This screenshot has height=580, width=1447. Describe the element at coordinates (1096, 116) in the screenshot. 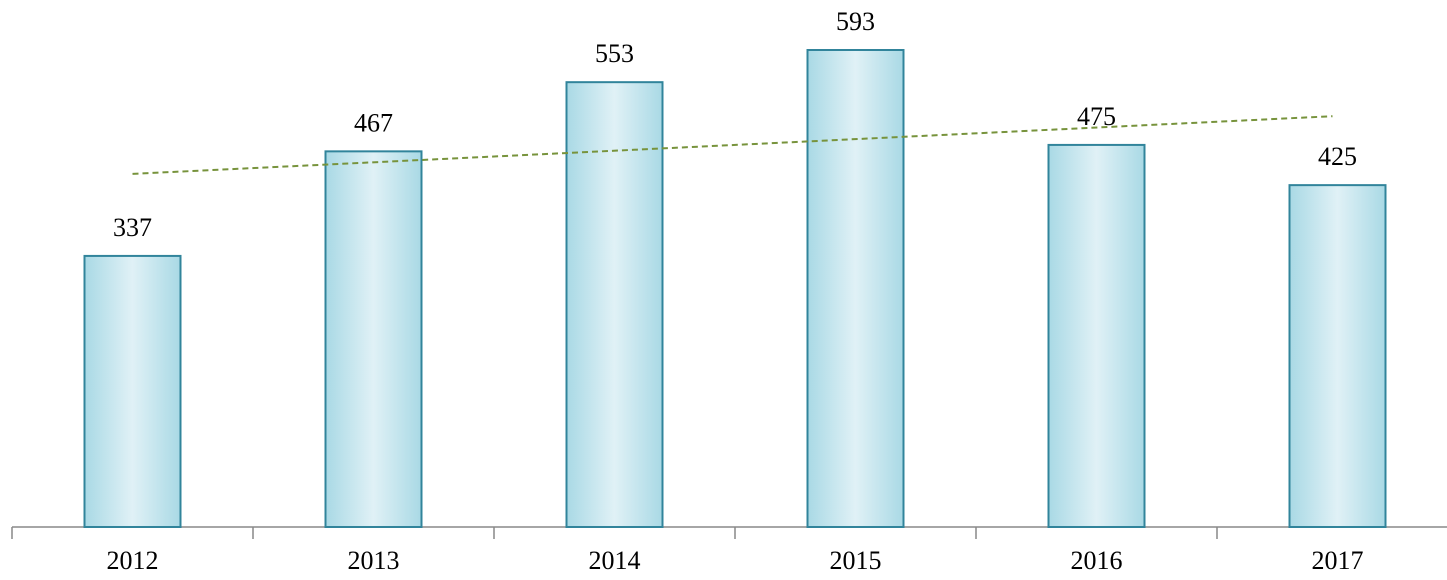

I see `data-label: 475` at that location.